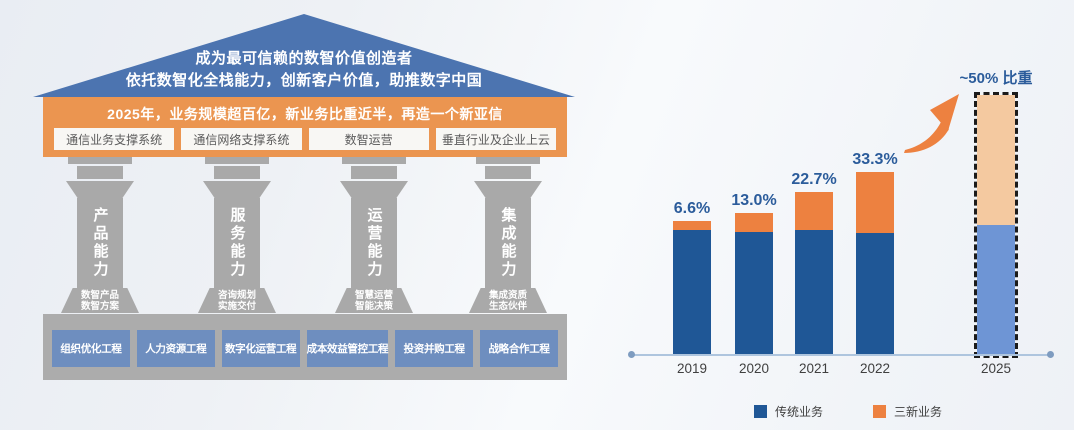 The width and height of the screenshot is (1074, 430). I want to click on bar-percent-label: 6.6%, so click(692, 208).